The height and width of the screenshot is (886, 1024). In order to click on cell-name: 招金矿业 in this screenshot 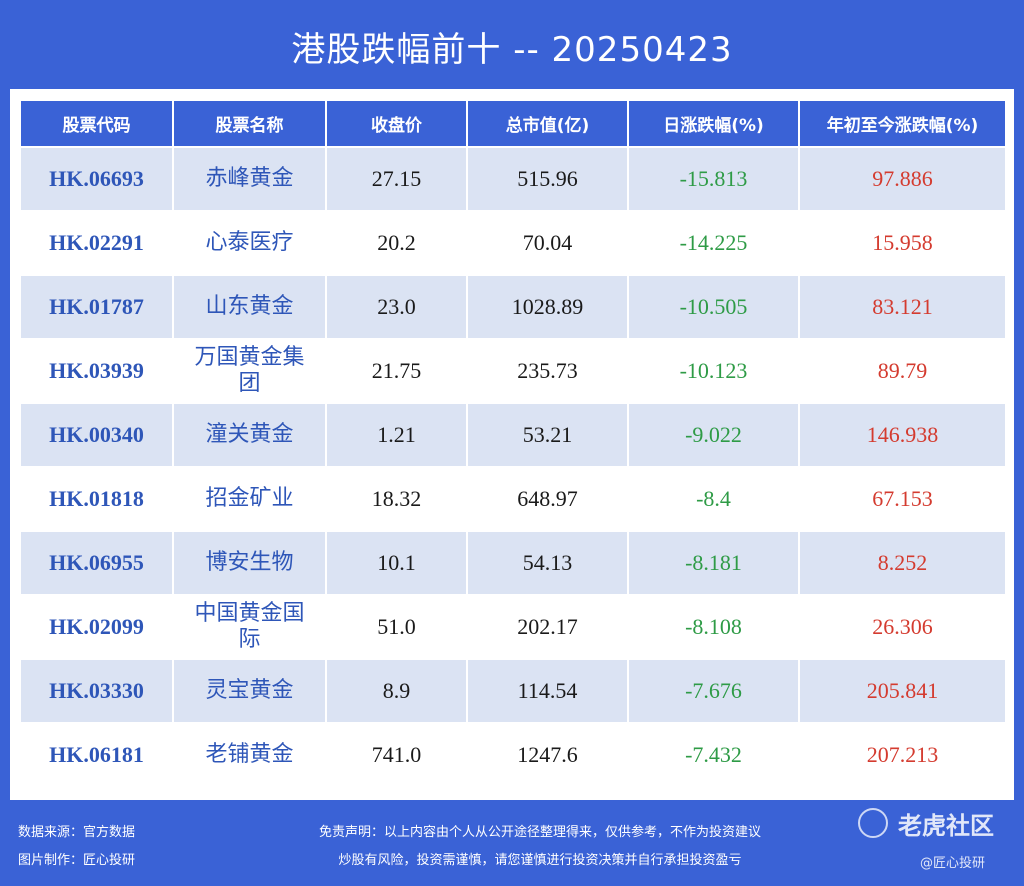, I will do `click(249, 499)`.